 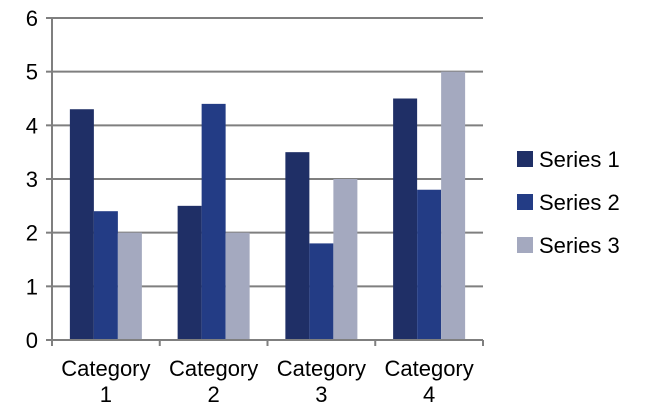 What do you see at coordinates (579, 202) in the screenshot?
I see `legend-label-2: Series 2` at bounding box center [579, 202].